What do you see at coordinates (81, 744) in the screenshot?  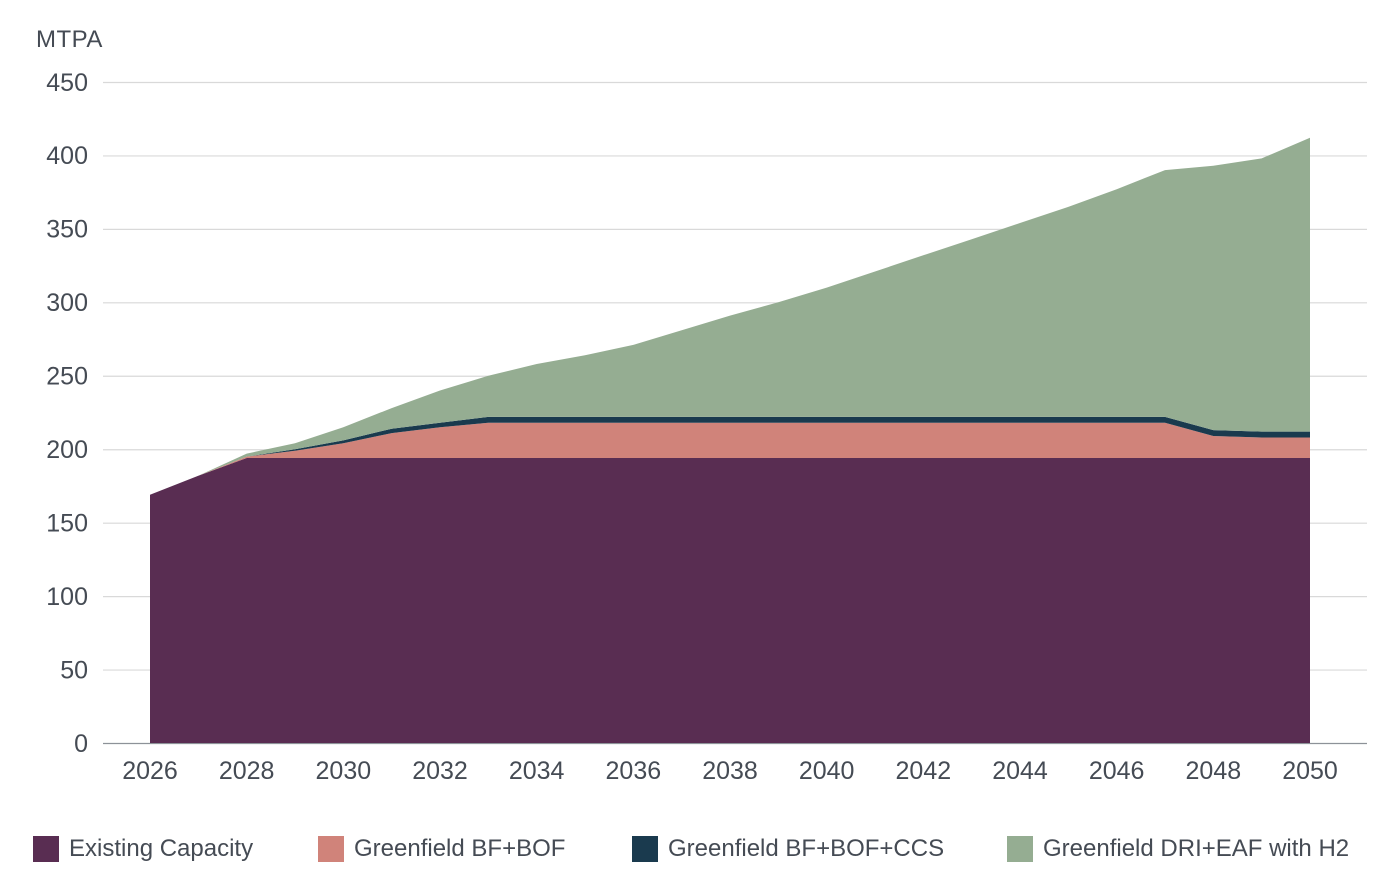 I see `y-tick-label-0: 0` at bounding box center [81, 744].